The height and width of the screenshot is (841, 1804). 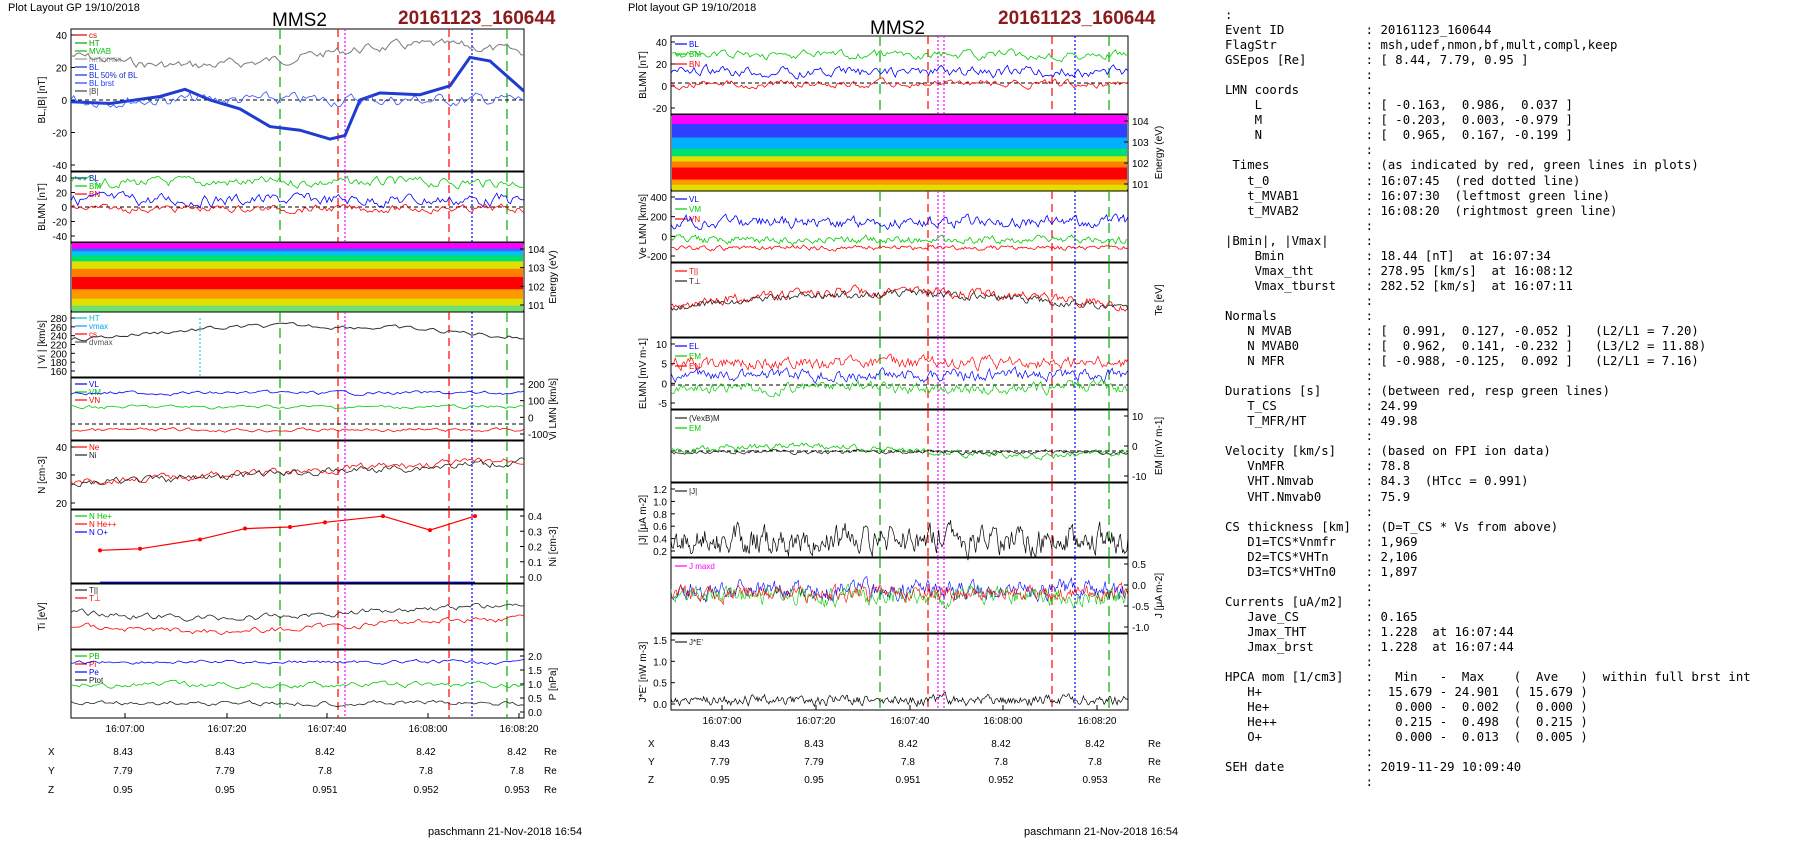 What do you see at coordinates (297, 199) in the screenshot?
I see `bl-series-line` at bounding box center [297, 199].